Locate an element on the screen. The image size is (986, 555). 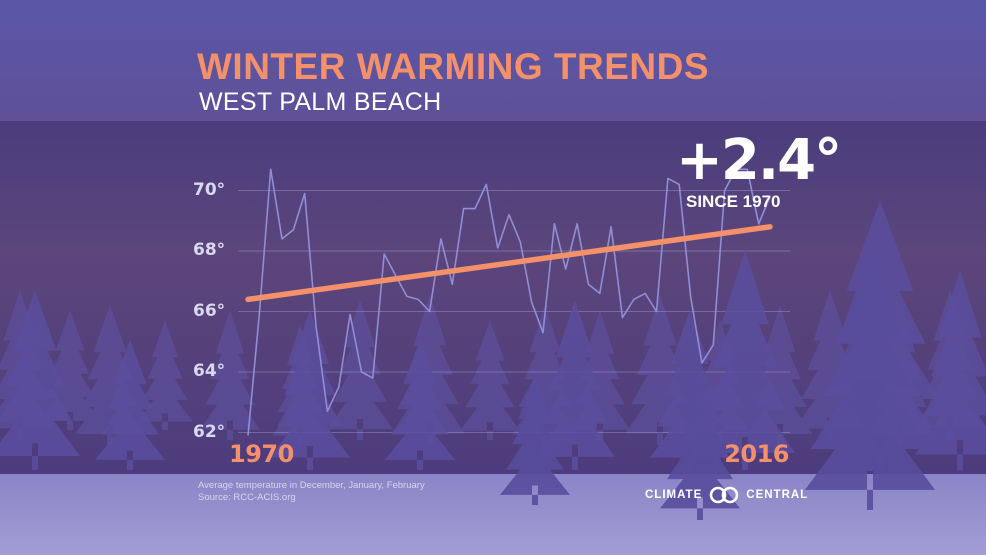
climate-central-logo: CLIMATE CENTRAL is located at coordinates (726, 495).